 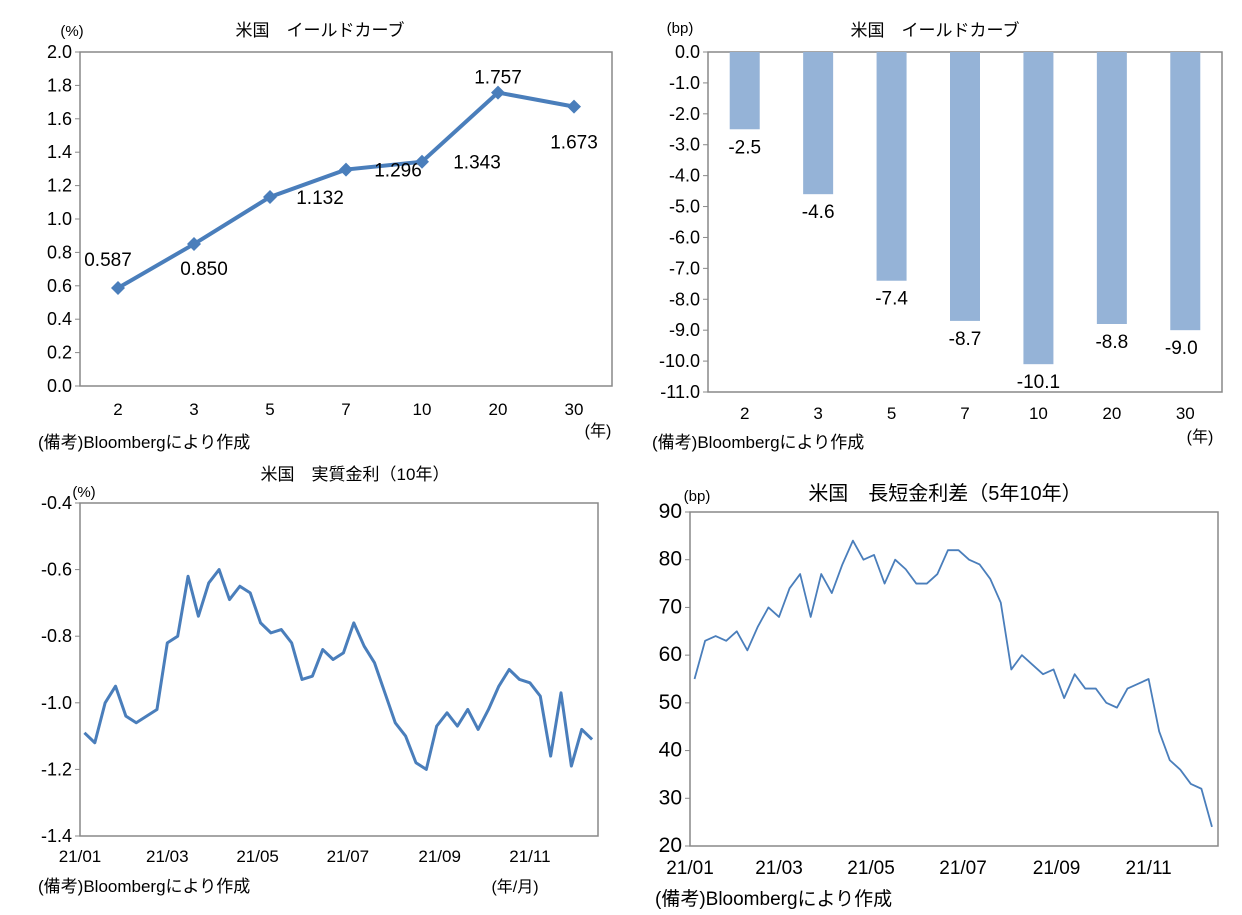 What do you see at coordinates (670, 750) in the screenshot?
I see `y-tick-label: 40` at bounding box center [670, 750].